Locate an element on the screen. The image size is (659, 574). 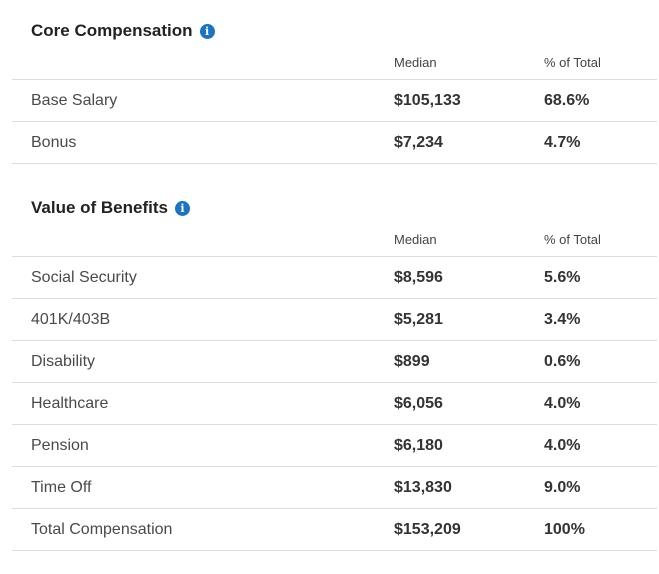
row-median: $13,830 is located at coordinates (423, 487).